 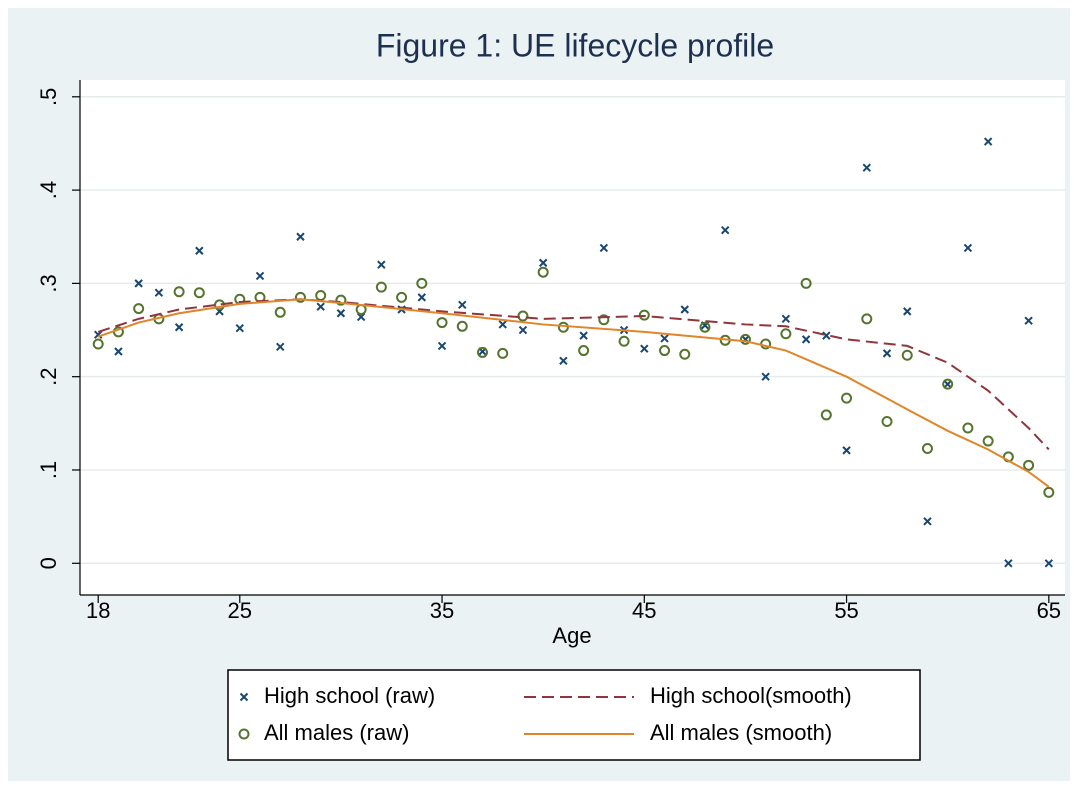 What do you see at coordinates (336, 732) in the screenshot?
I see `legend-label: All males (raw)` at bounding box center [336, 732].